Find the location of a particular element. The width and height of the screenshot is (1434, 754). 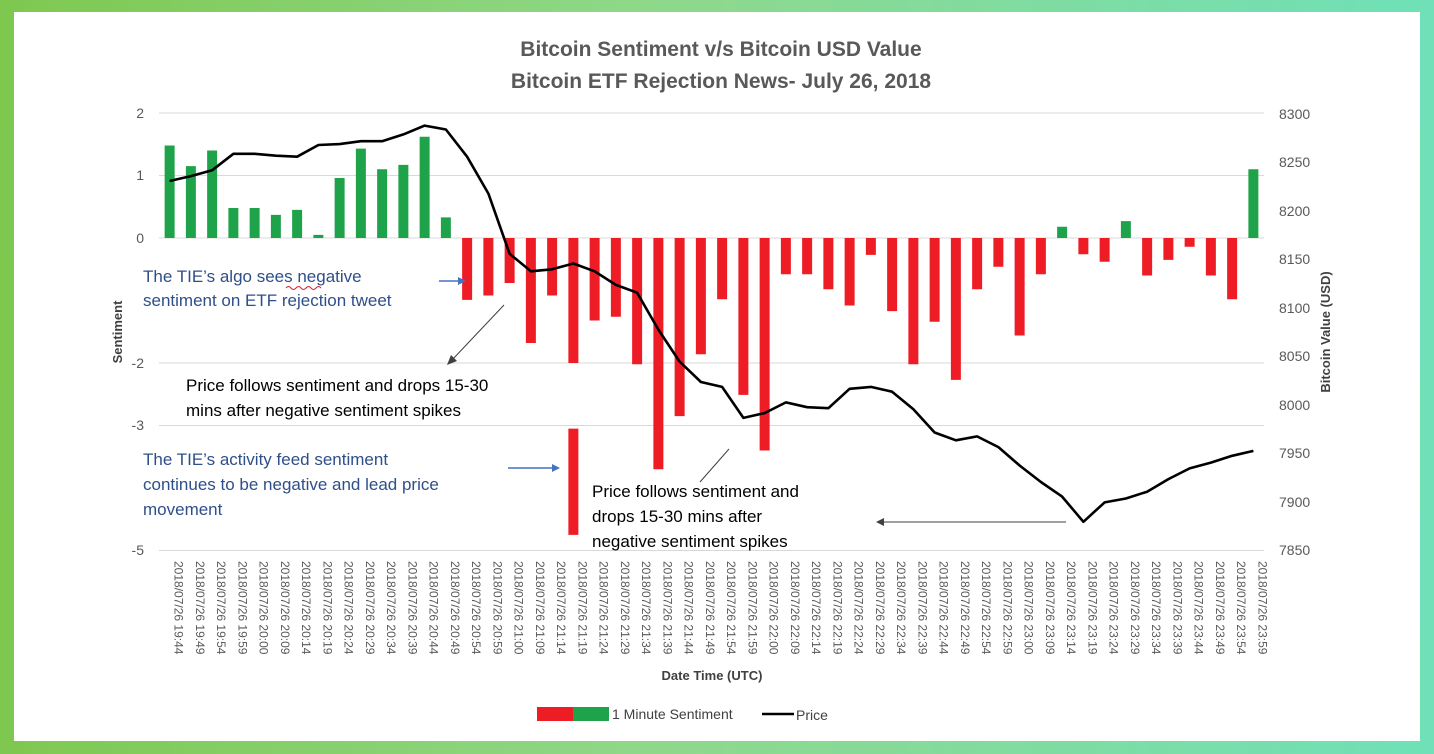

annotation-arrows is located at coordinates (752, 401).